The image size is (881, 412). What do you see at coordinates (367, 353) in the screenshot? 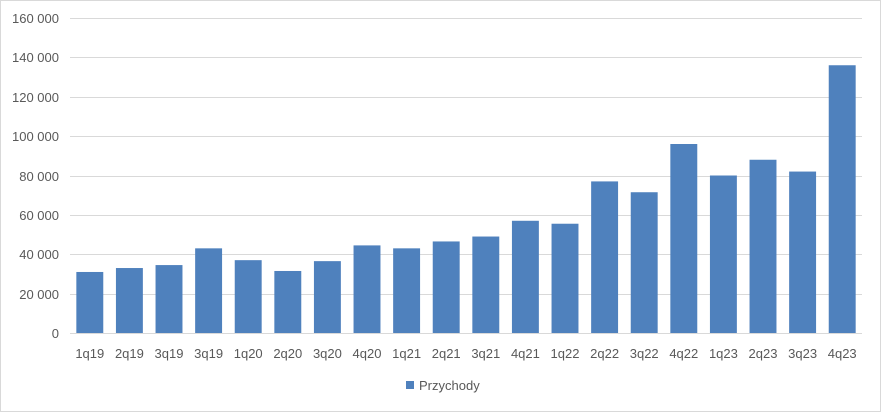
I see `x-tick-label: 4q20` at bounding box center [367, 353].